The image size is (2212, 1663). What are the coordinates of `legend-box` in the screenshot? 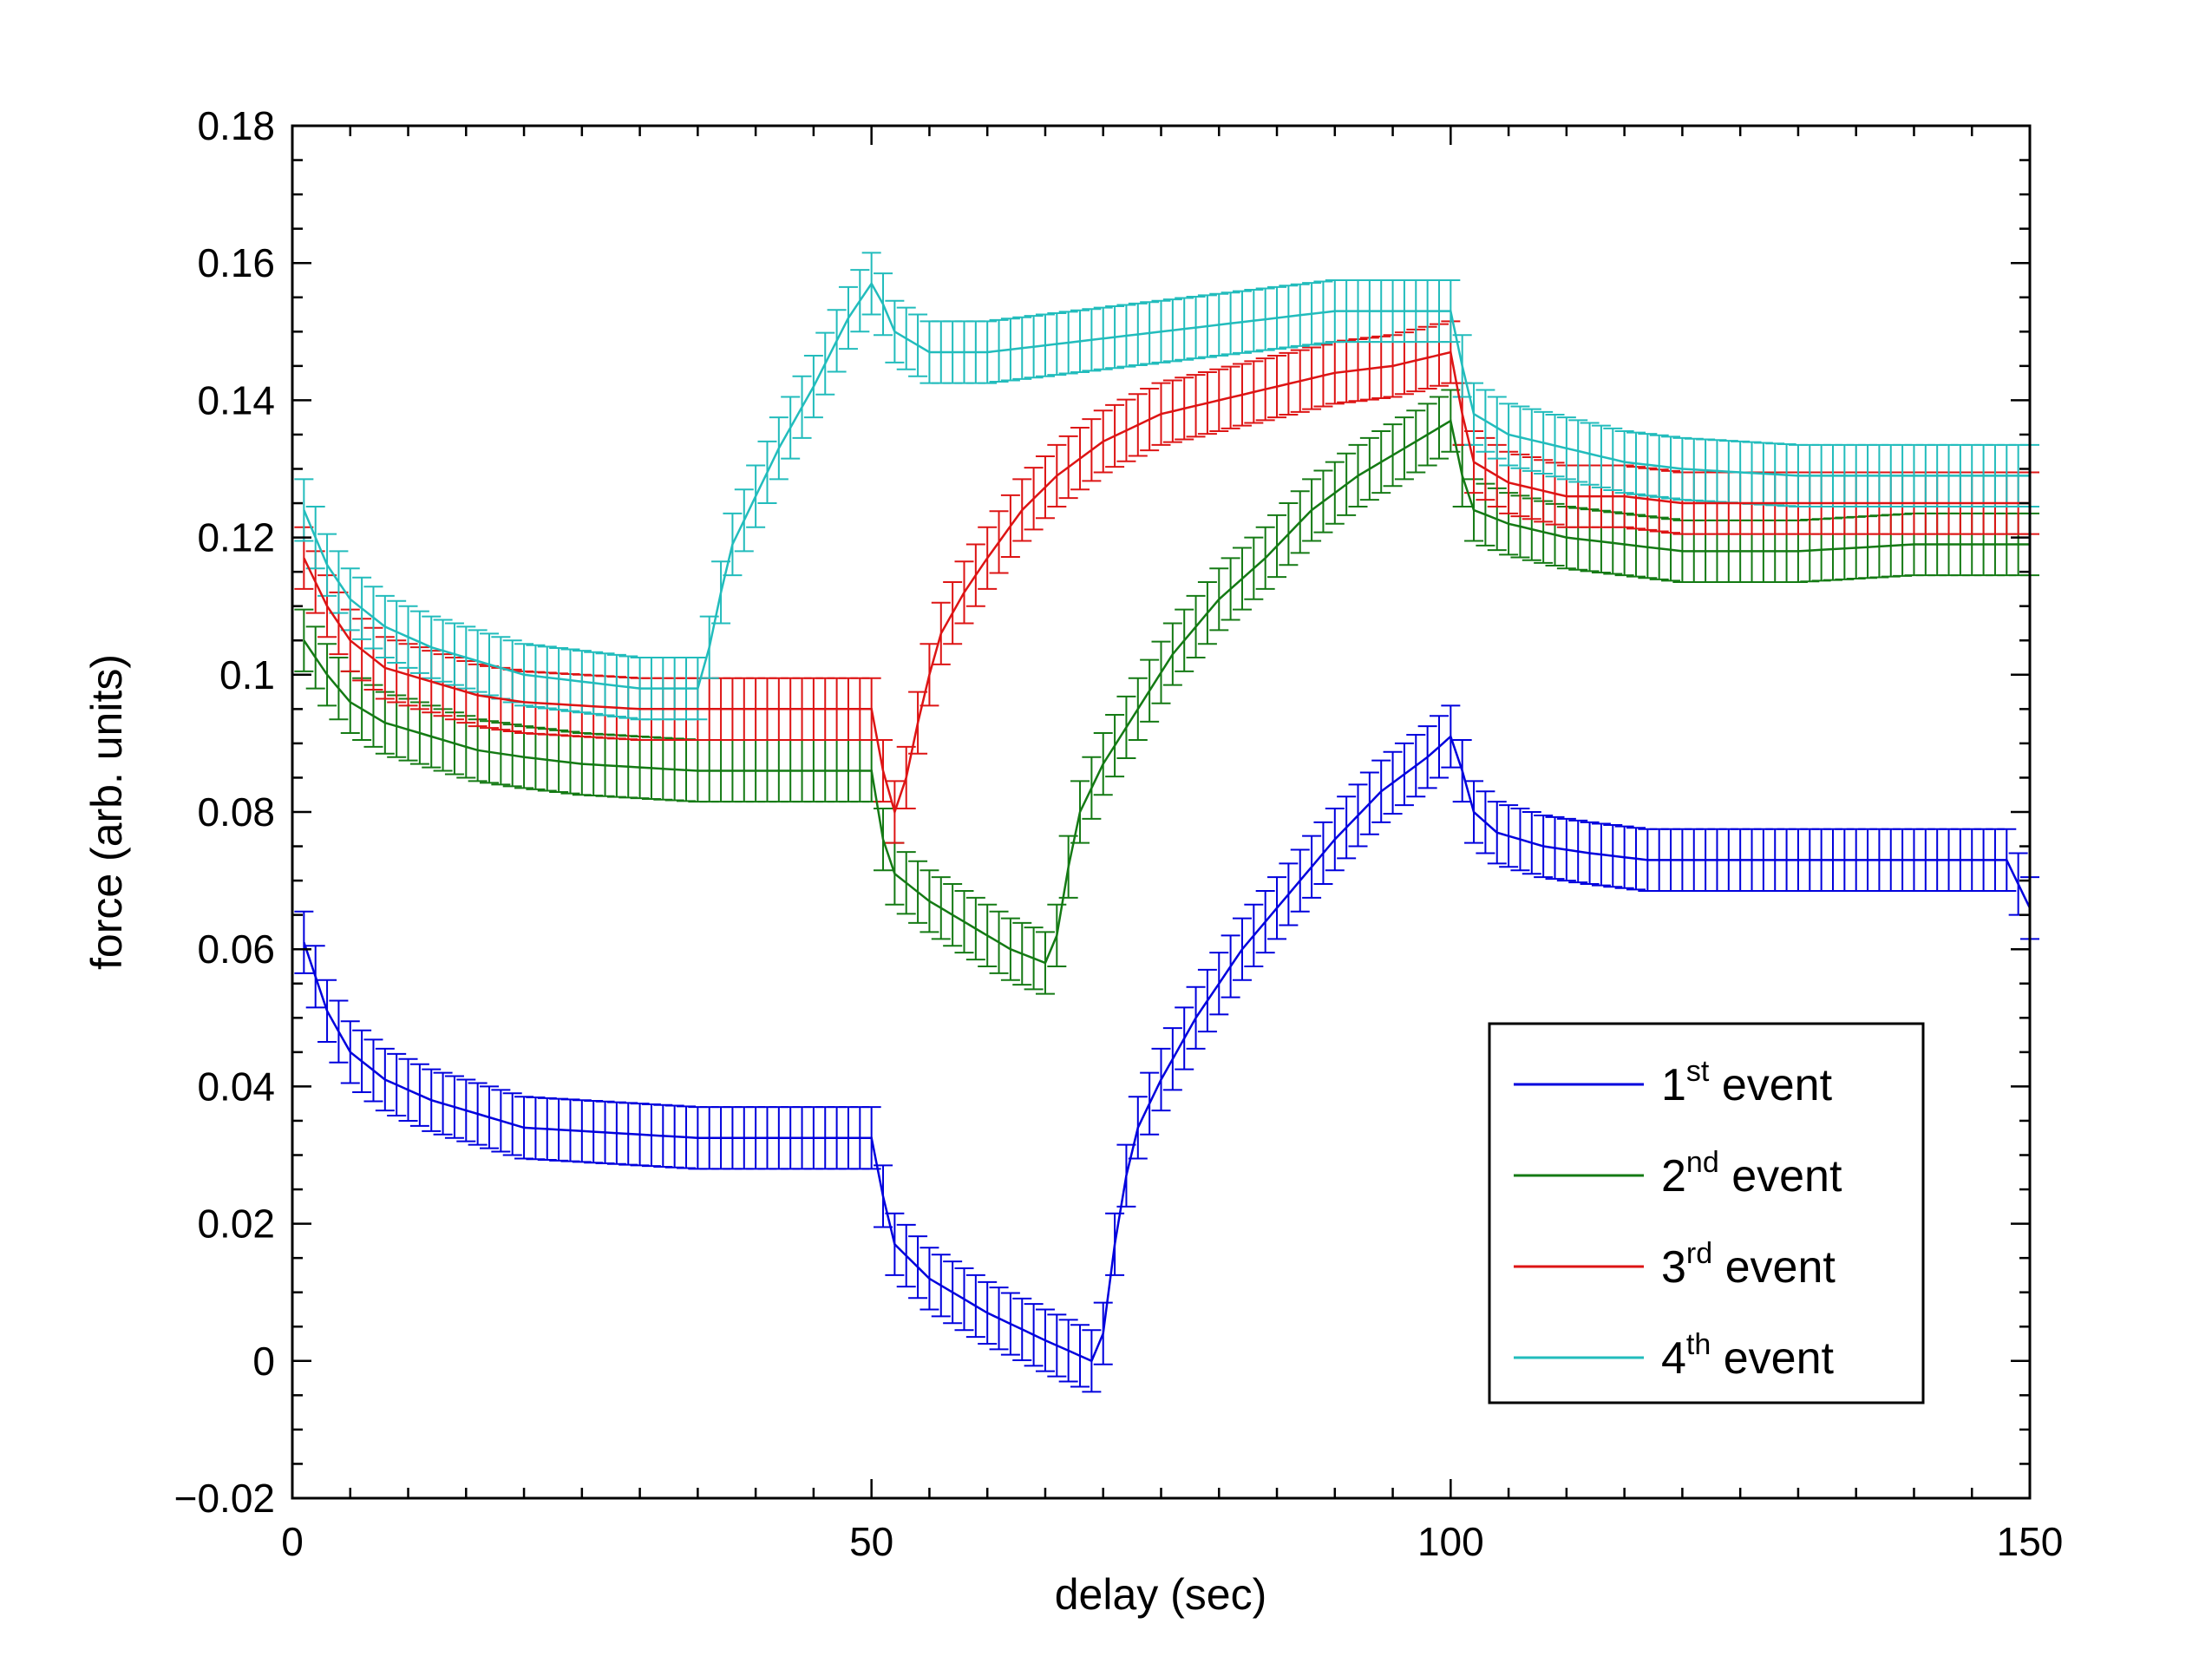 It's located at (1706, 1213).